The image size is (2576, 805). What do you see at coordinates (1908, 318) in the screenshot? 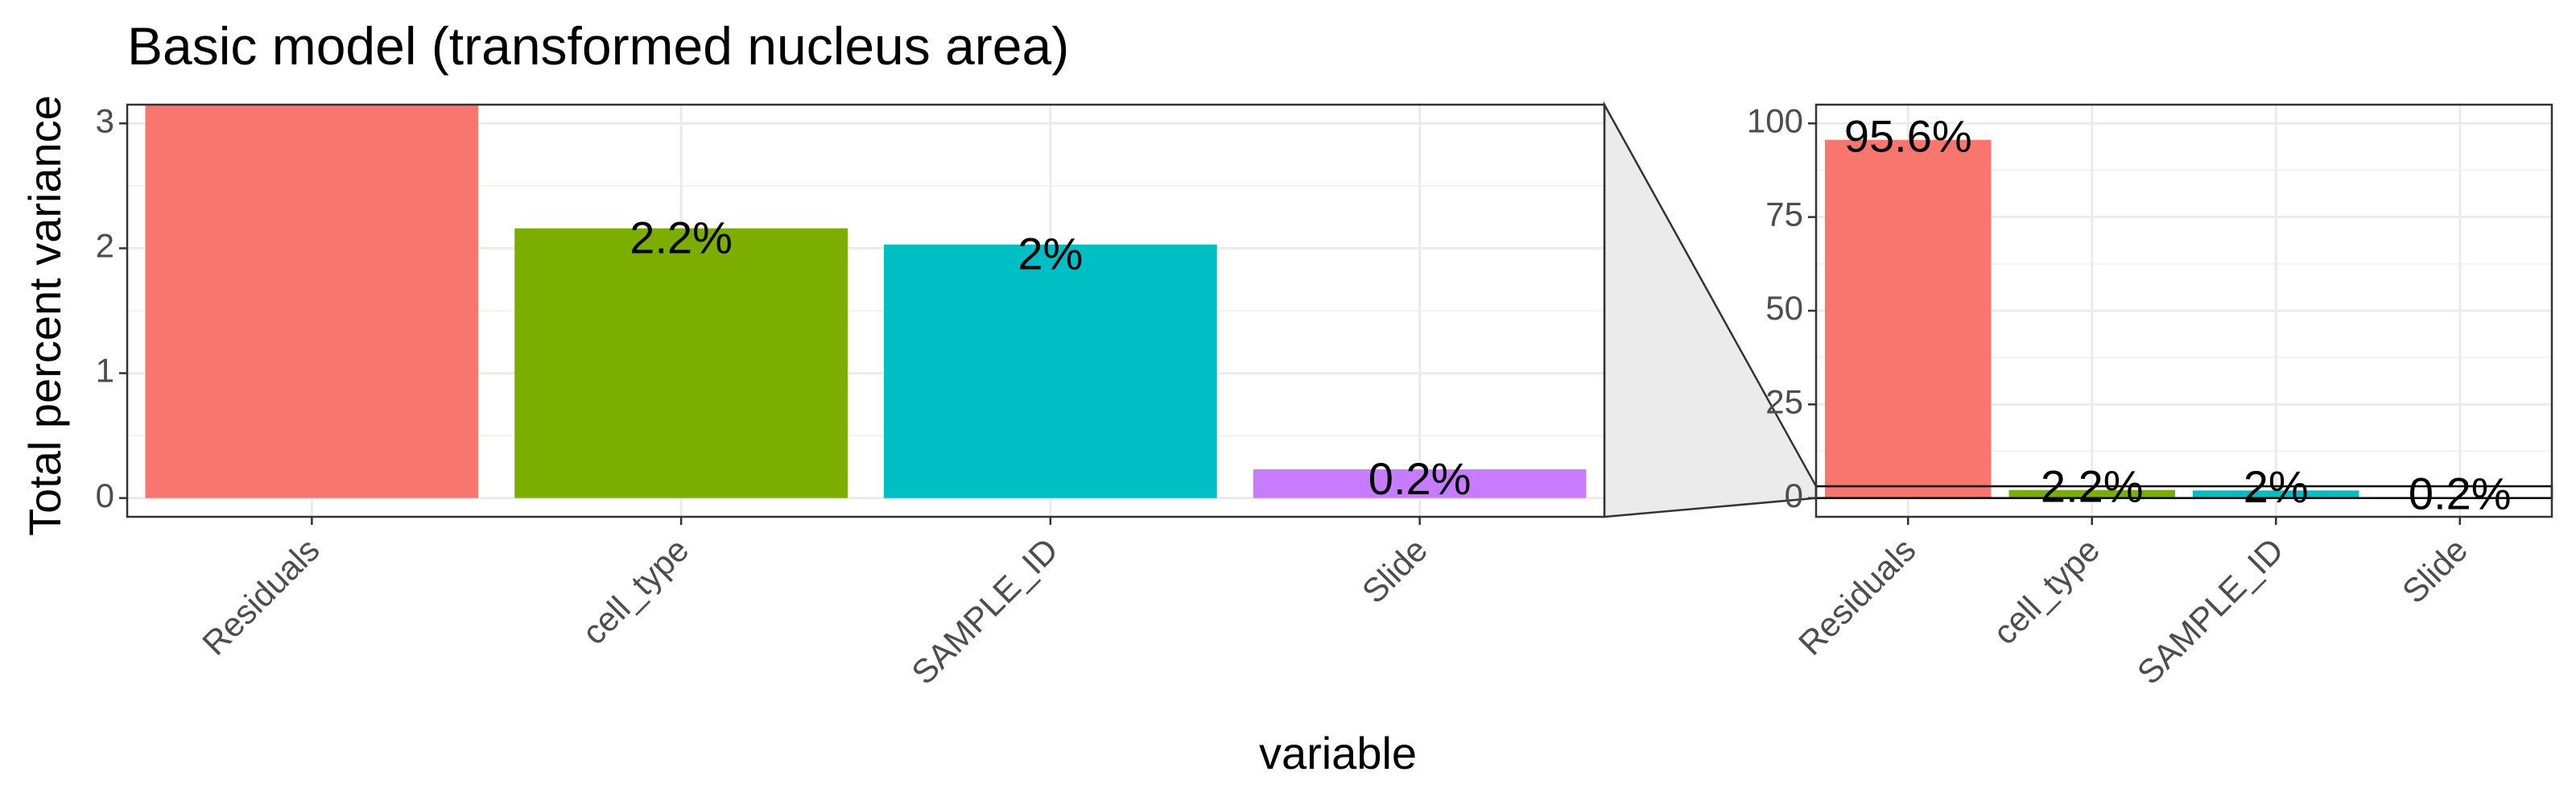
I see `full-bar-residuals` at bounding box center [1908, 318].